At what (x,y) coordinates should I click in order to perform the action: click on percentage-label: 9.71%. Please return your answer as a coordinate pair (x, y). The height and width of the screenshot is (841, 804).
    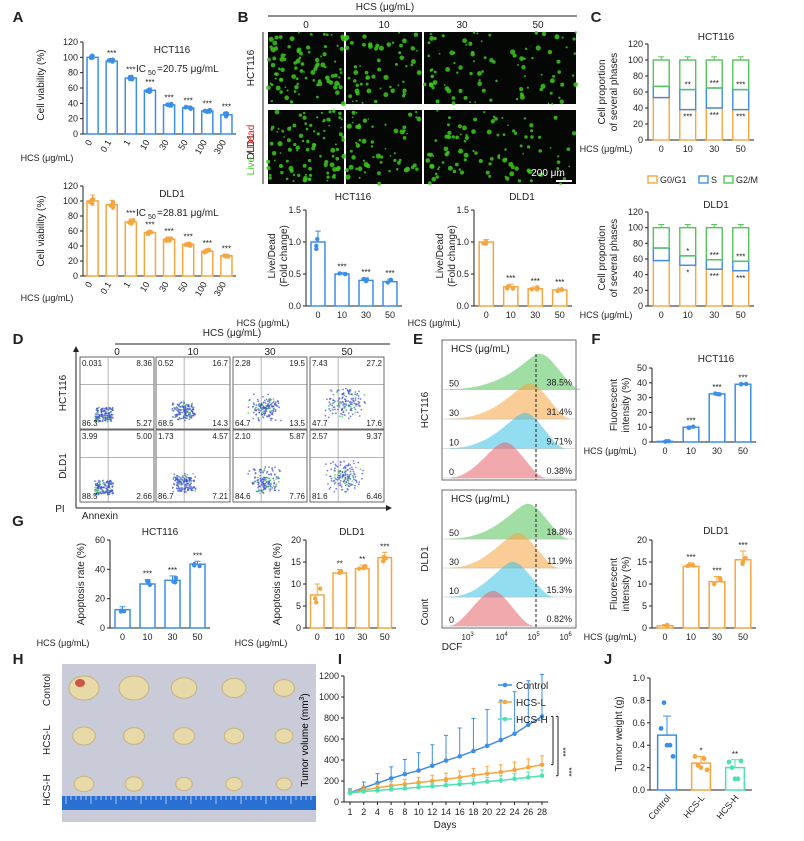
    Looking at the image, I should click on (559, 442).